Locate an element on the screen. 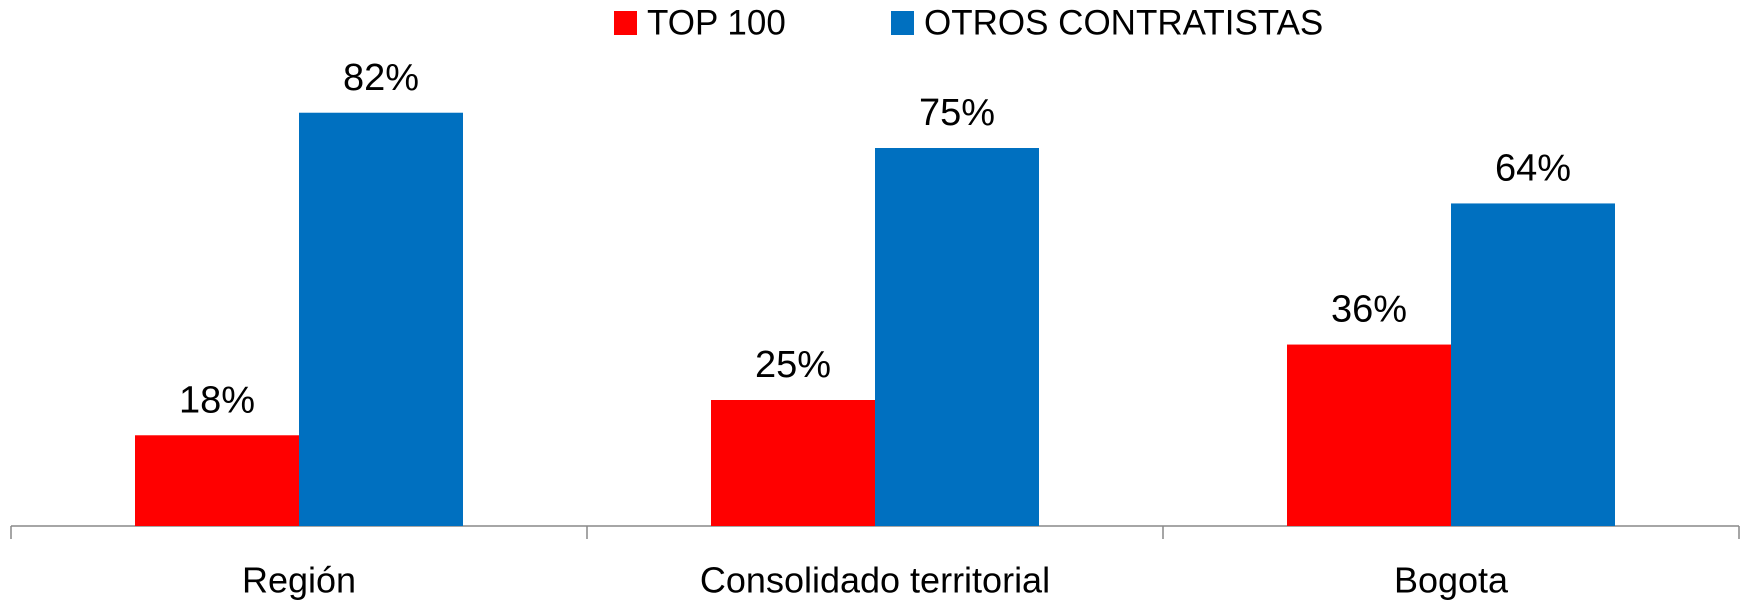  data-label: 64% is located at coordinates (1533, 168).